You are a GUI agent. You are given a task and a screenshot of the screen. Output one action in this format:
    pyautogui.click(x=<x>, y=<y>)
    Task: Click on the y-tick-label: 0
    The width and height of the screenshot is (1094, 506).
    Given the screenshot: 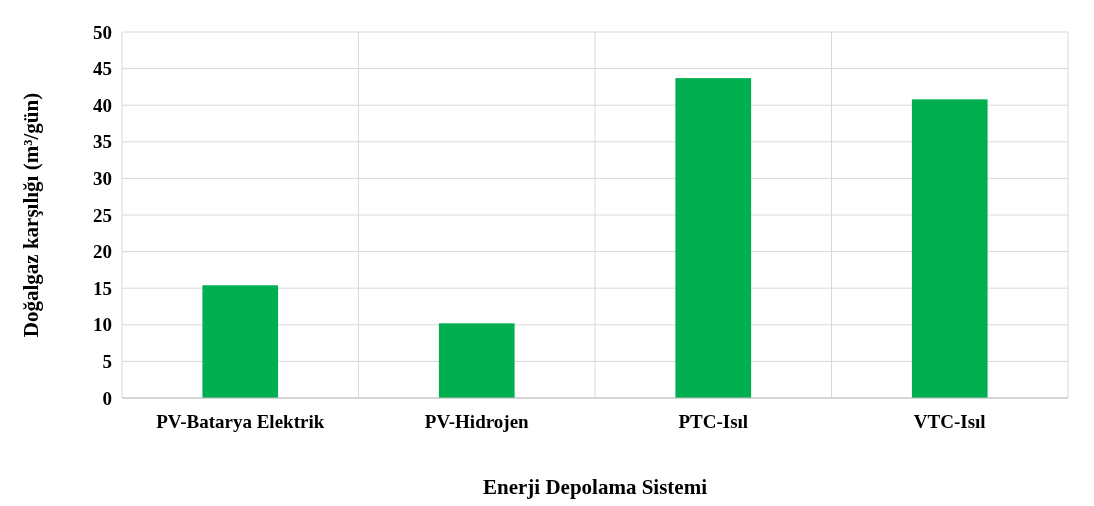 What is the action you would take?
    pyautogui.click(x=107, y=398)
    